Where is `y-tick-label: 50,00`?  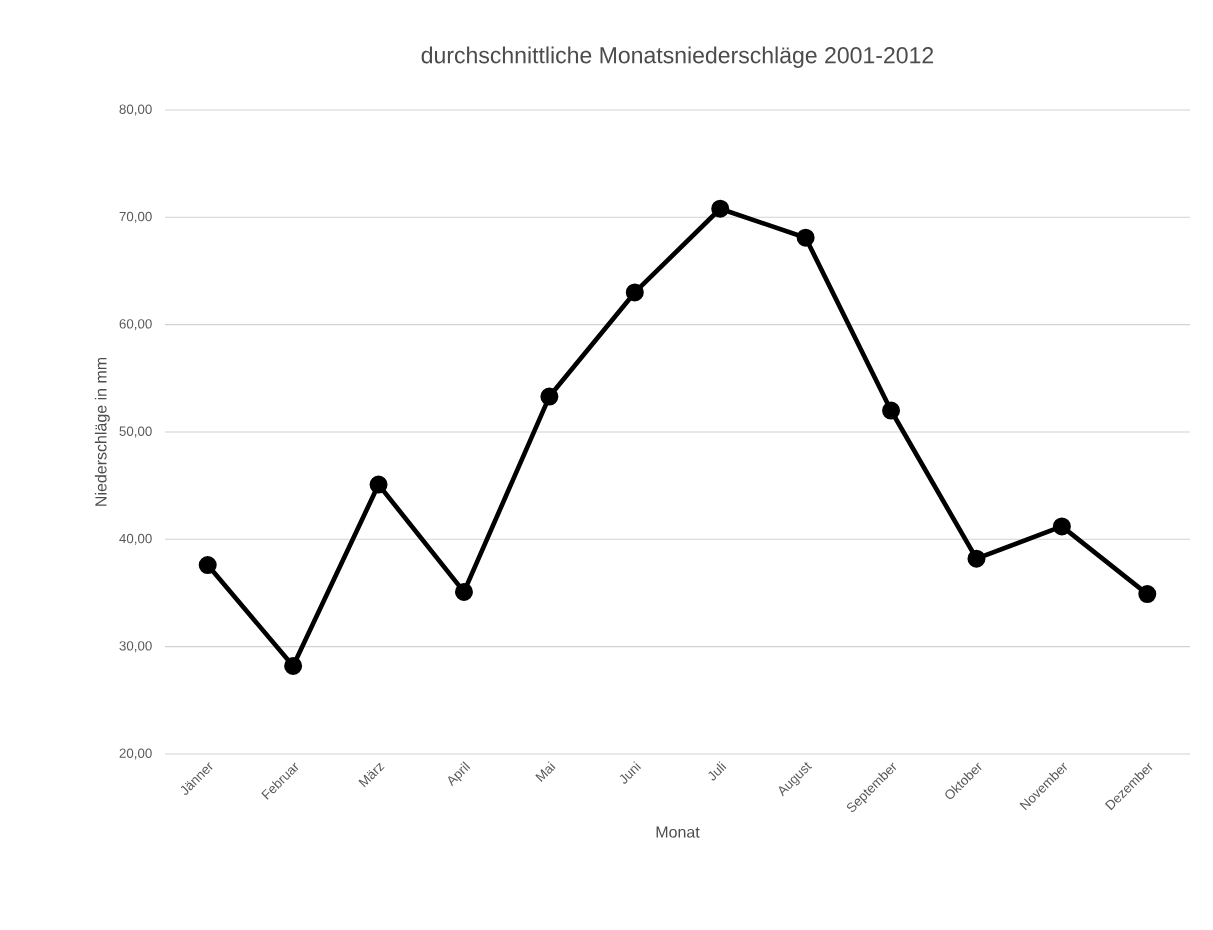 y-tick-label: 50,00 is located at coordinates (135, 432).